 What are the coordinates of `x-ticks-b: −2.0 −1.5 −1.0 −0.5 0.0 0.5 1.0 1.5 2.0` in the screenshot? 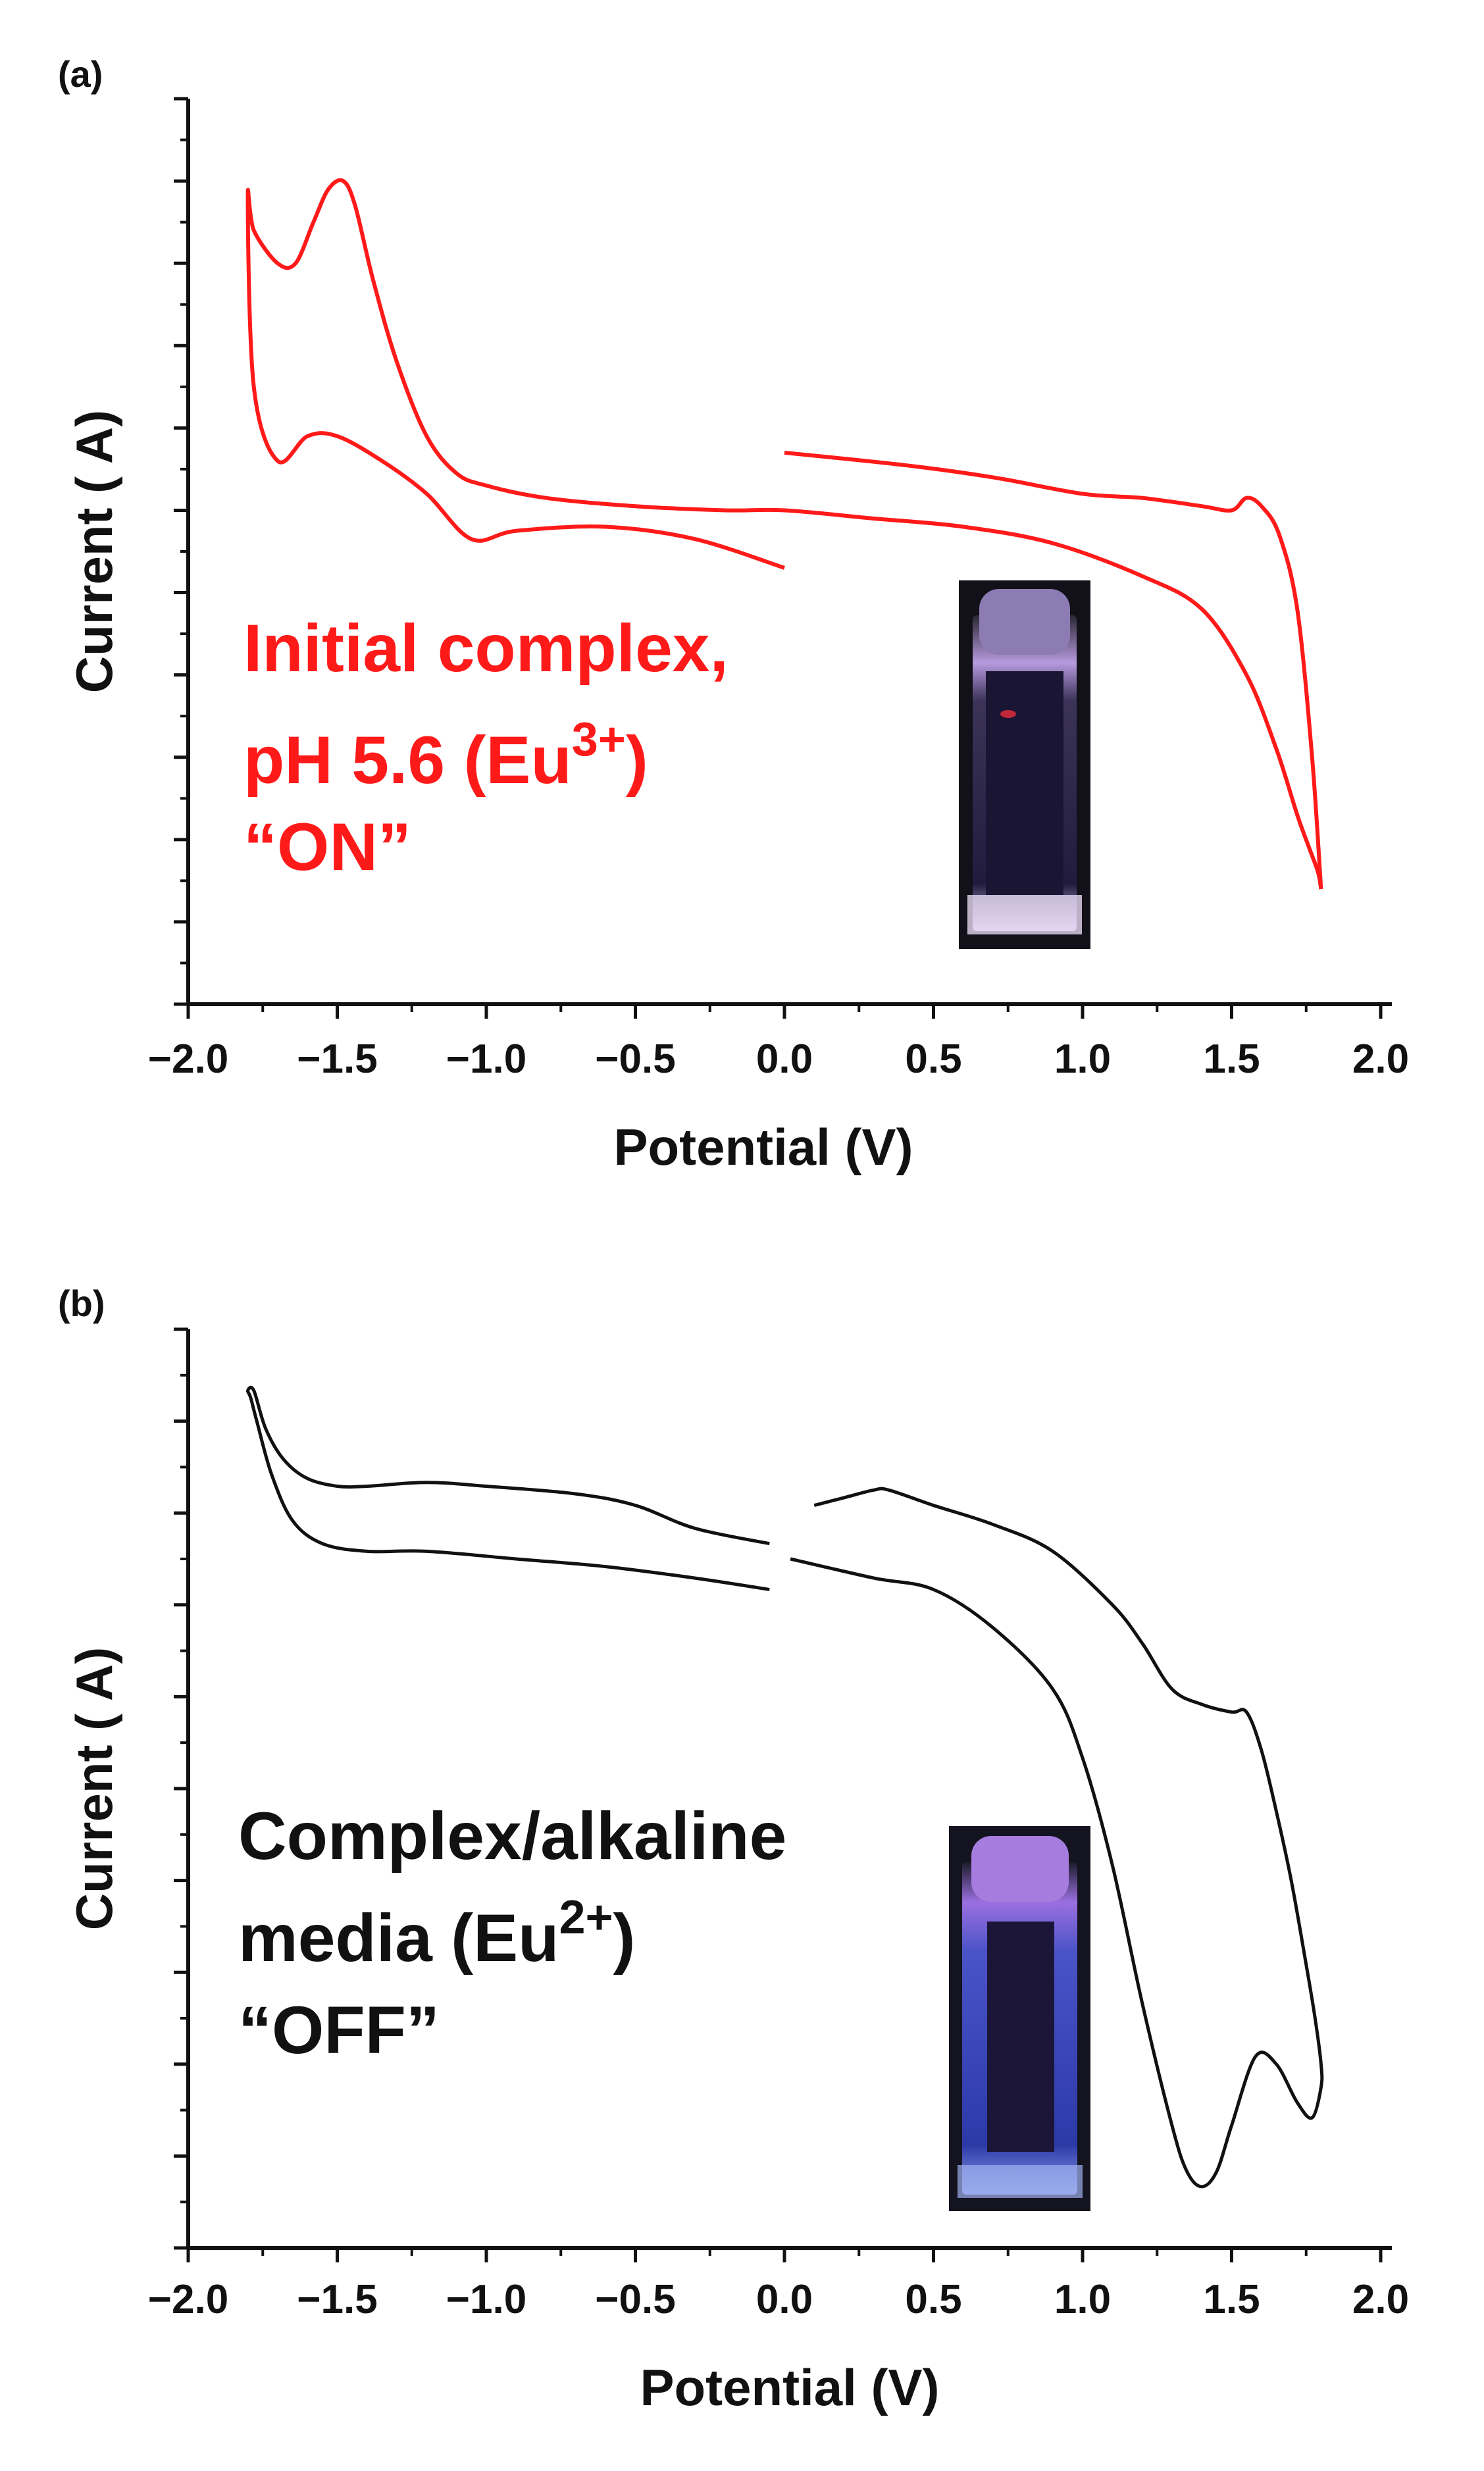 It's located at (779, 2285).